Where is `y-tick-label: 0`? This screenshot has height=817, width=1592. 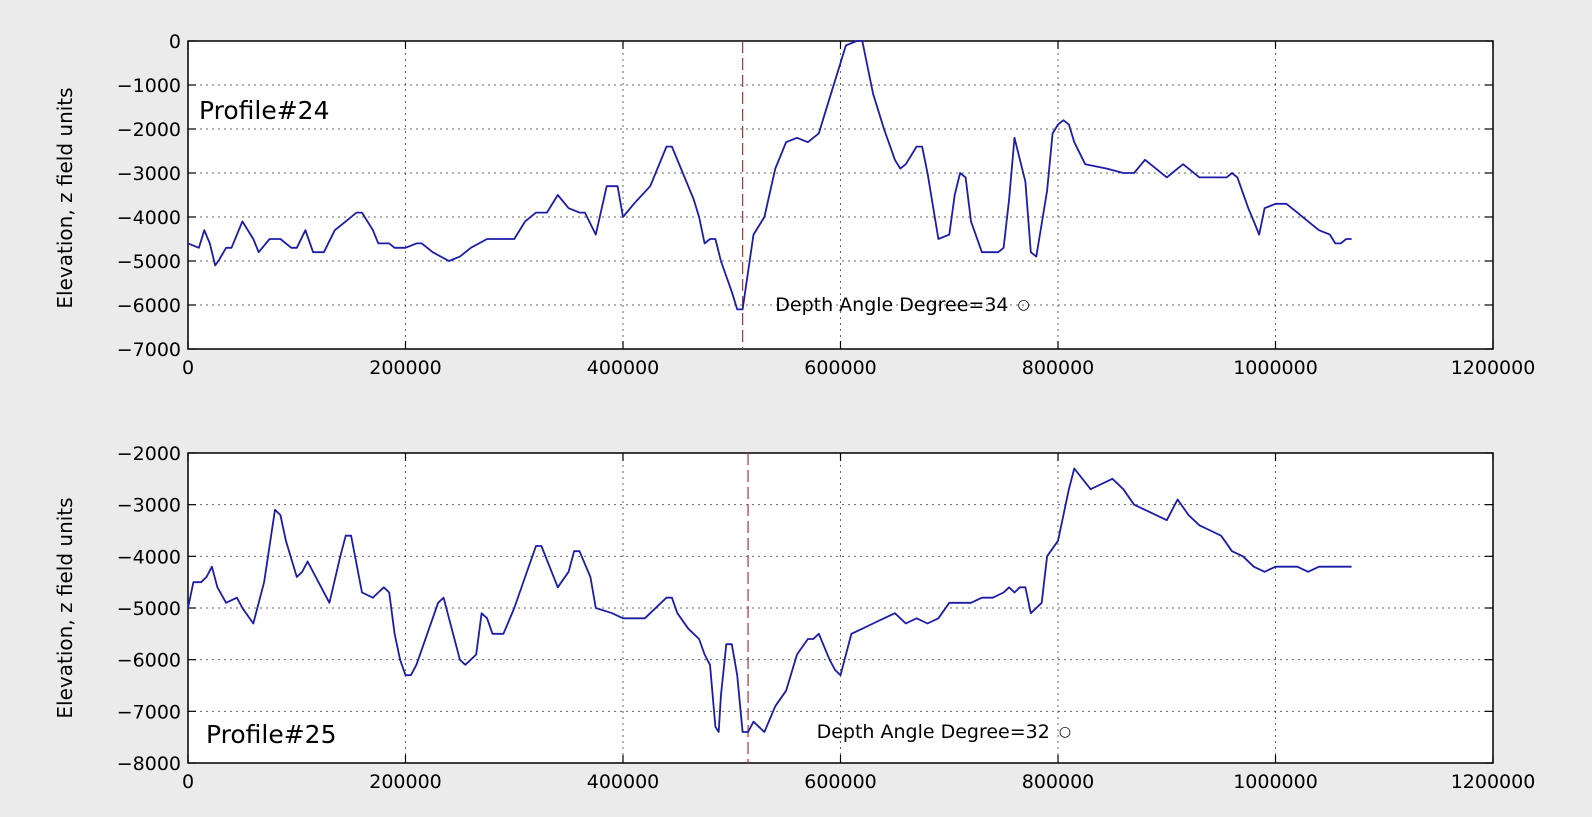
y-tick-label: 0 is located at coordinates (175, 42).